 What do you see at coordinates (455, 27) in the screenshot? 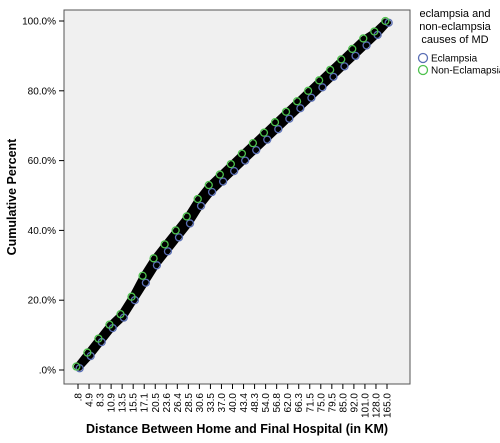
I see `legend-title: non-eclampsia` at bounding box center [455, 27].